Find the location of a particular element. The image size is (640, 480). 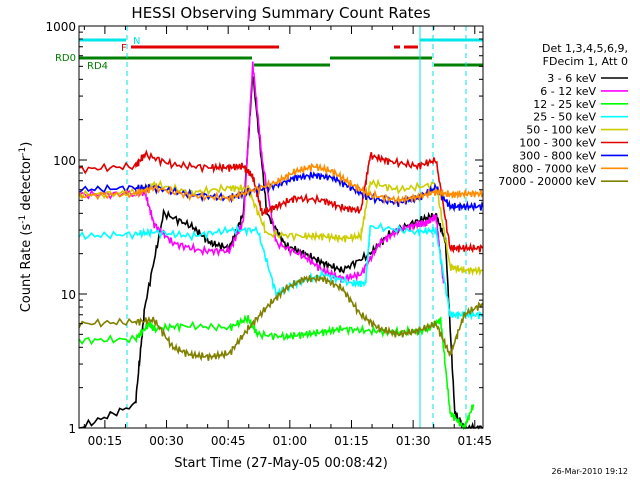

flag-labels: NF RD0 RD4 is located at coordinates (98, 54).